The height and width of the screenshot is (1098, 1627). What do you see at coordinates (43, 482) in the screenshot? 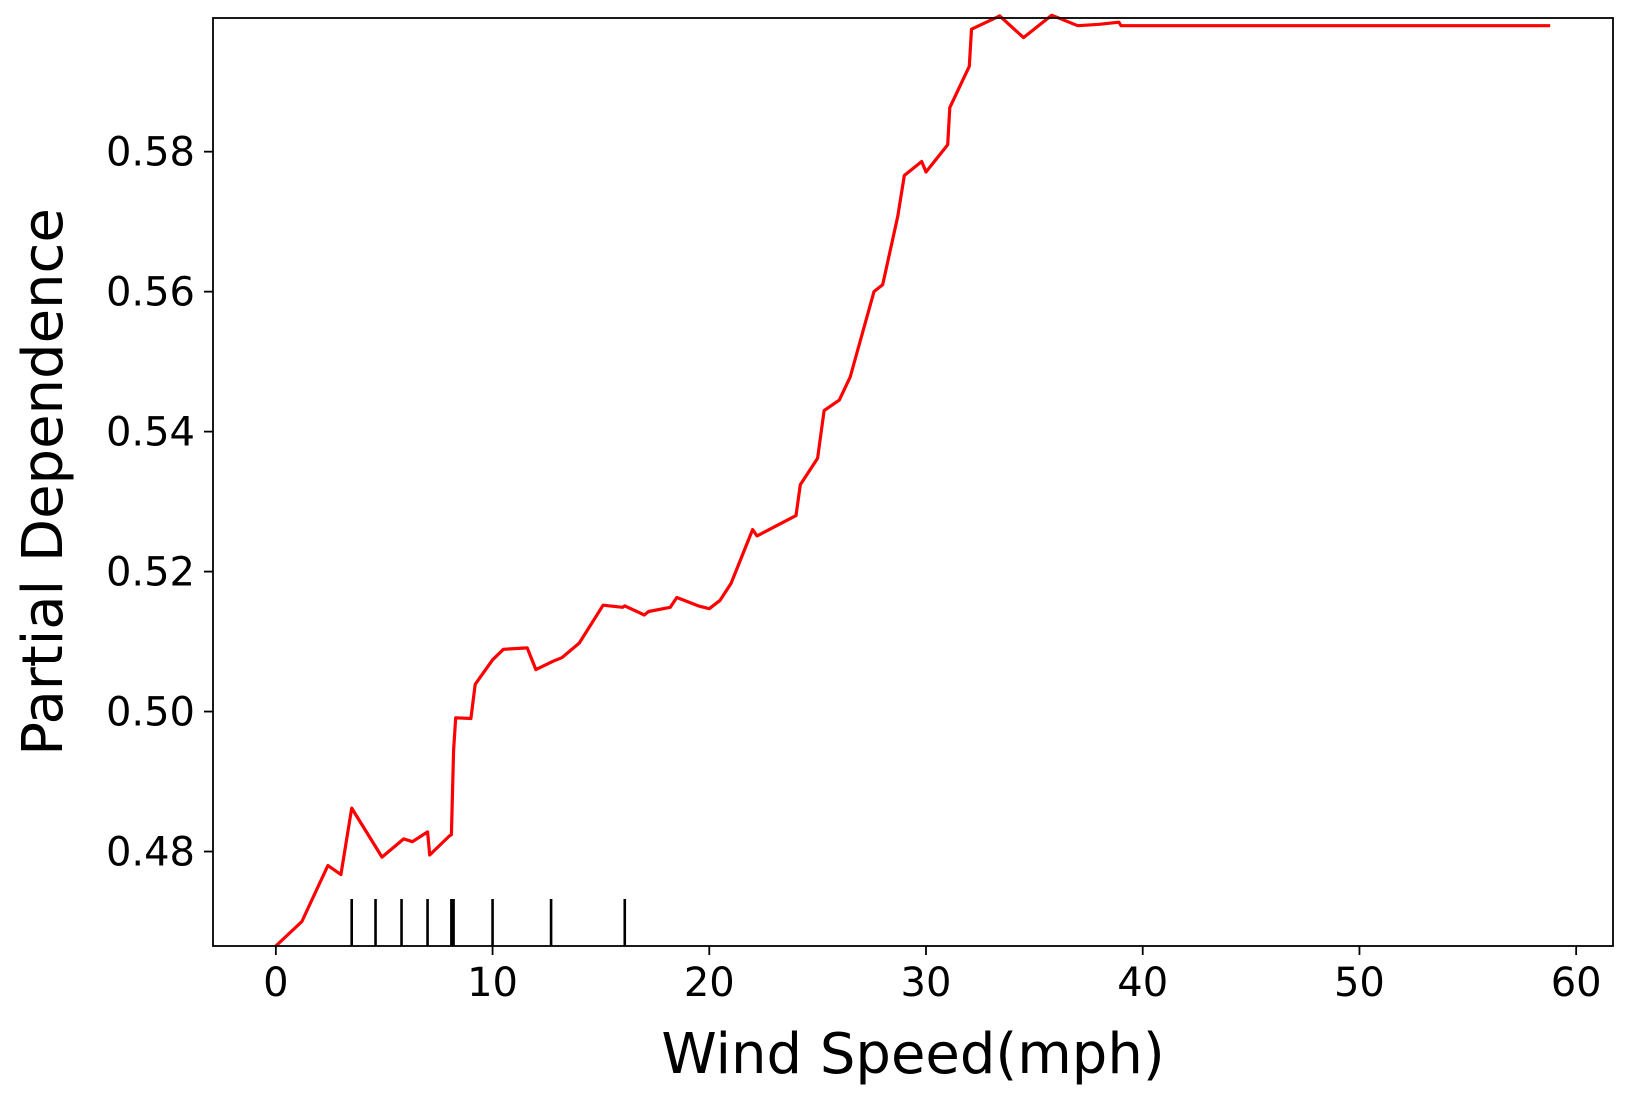
I see `y-axis-label: Partial Dependence` at bounding box center [43, 482].